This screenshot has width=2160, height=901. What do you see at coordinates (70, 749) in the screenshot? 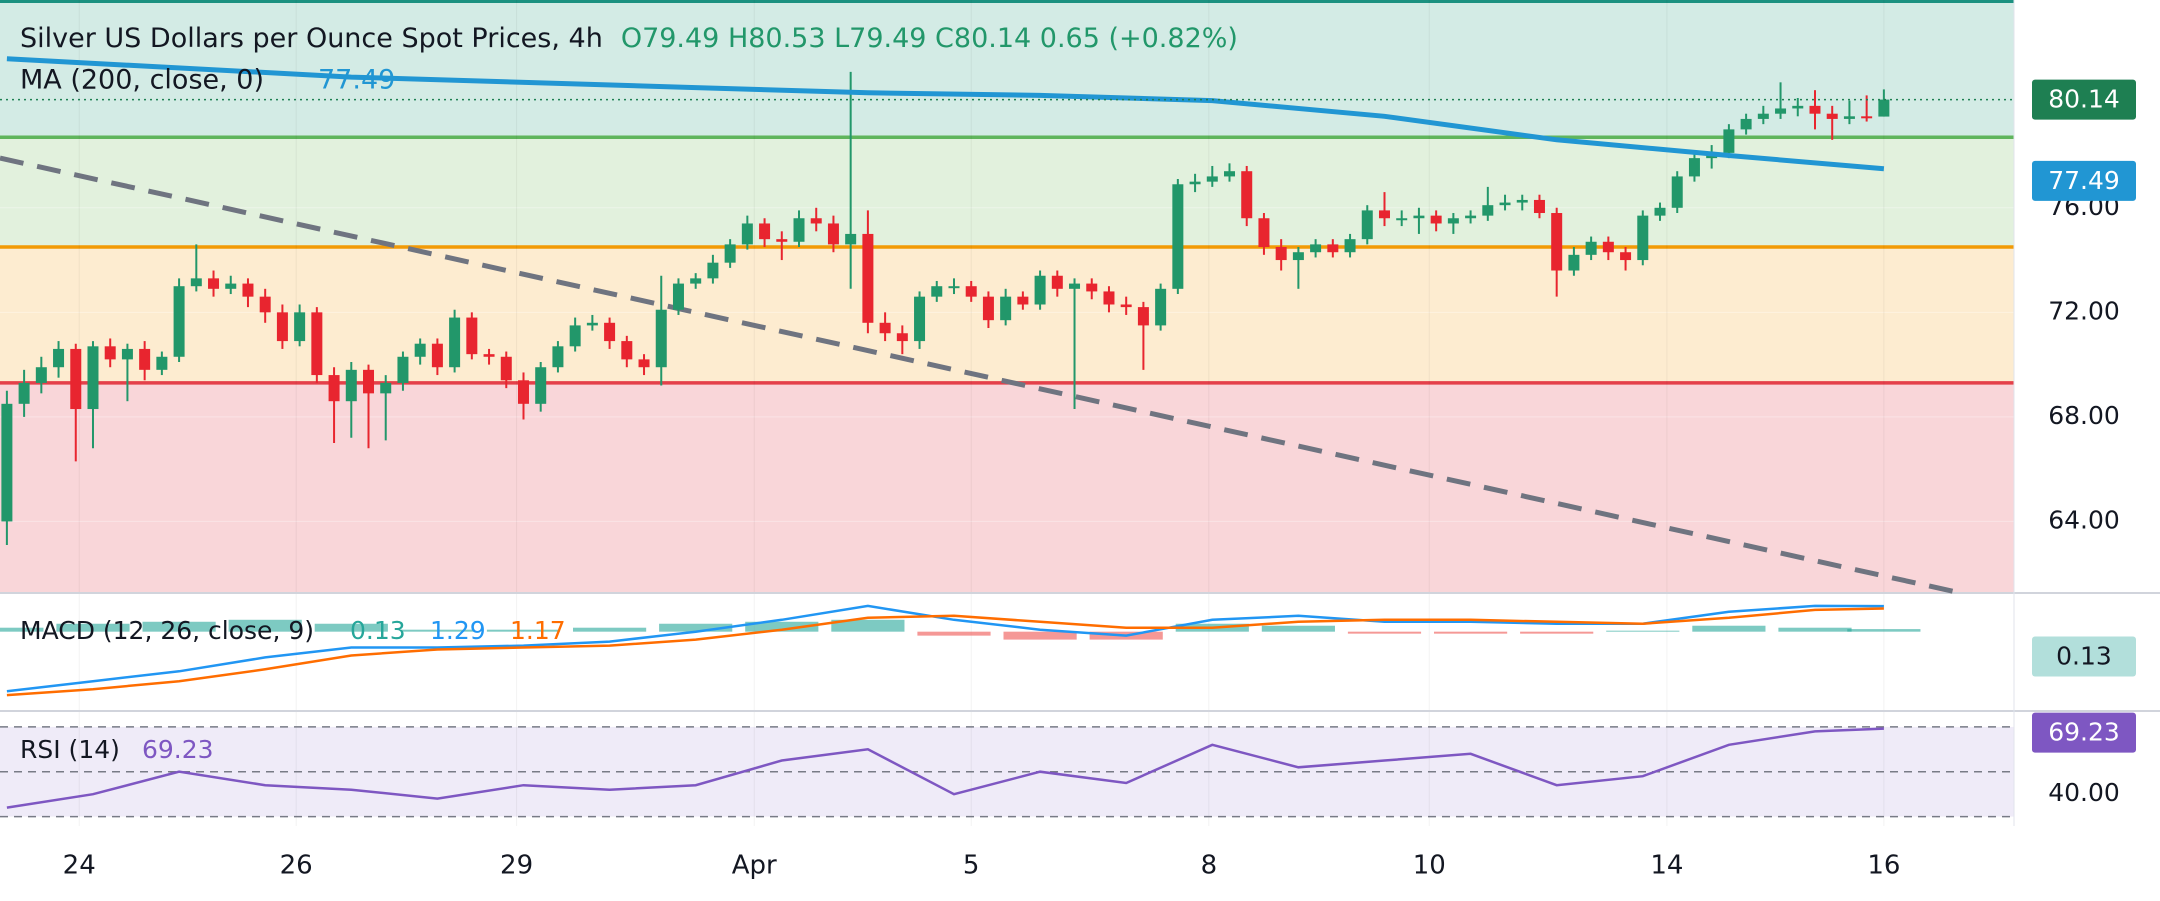
I see `rsi-legend: RSI (14)` at bounding box center [70, 749].